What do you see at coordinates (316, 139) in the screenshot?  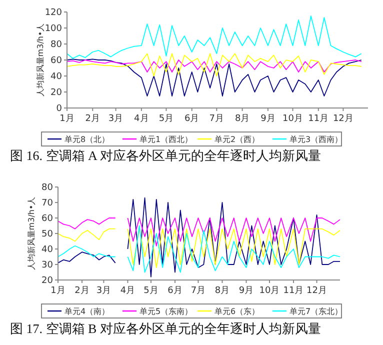 I see `legend-label: 单元3（西南）` at bounding box center [316, 139].